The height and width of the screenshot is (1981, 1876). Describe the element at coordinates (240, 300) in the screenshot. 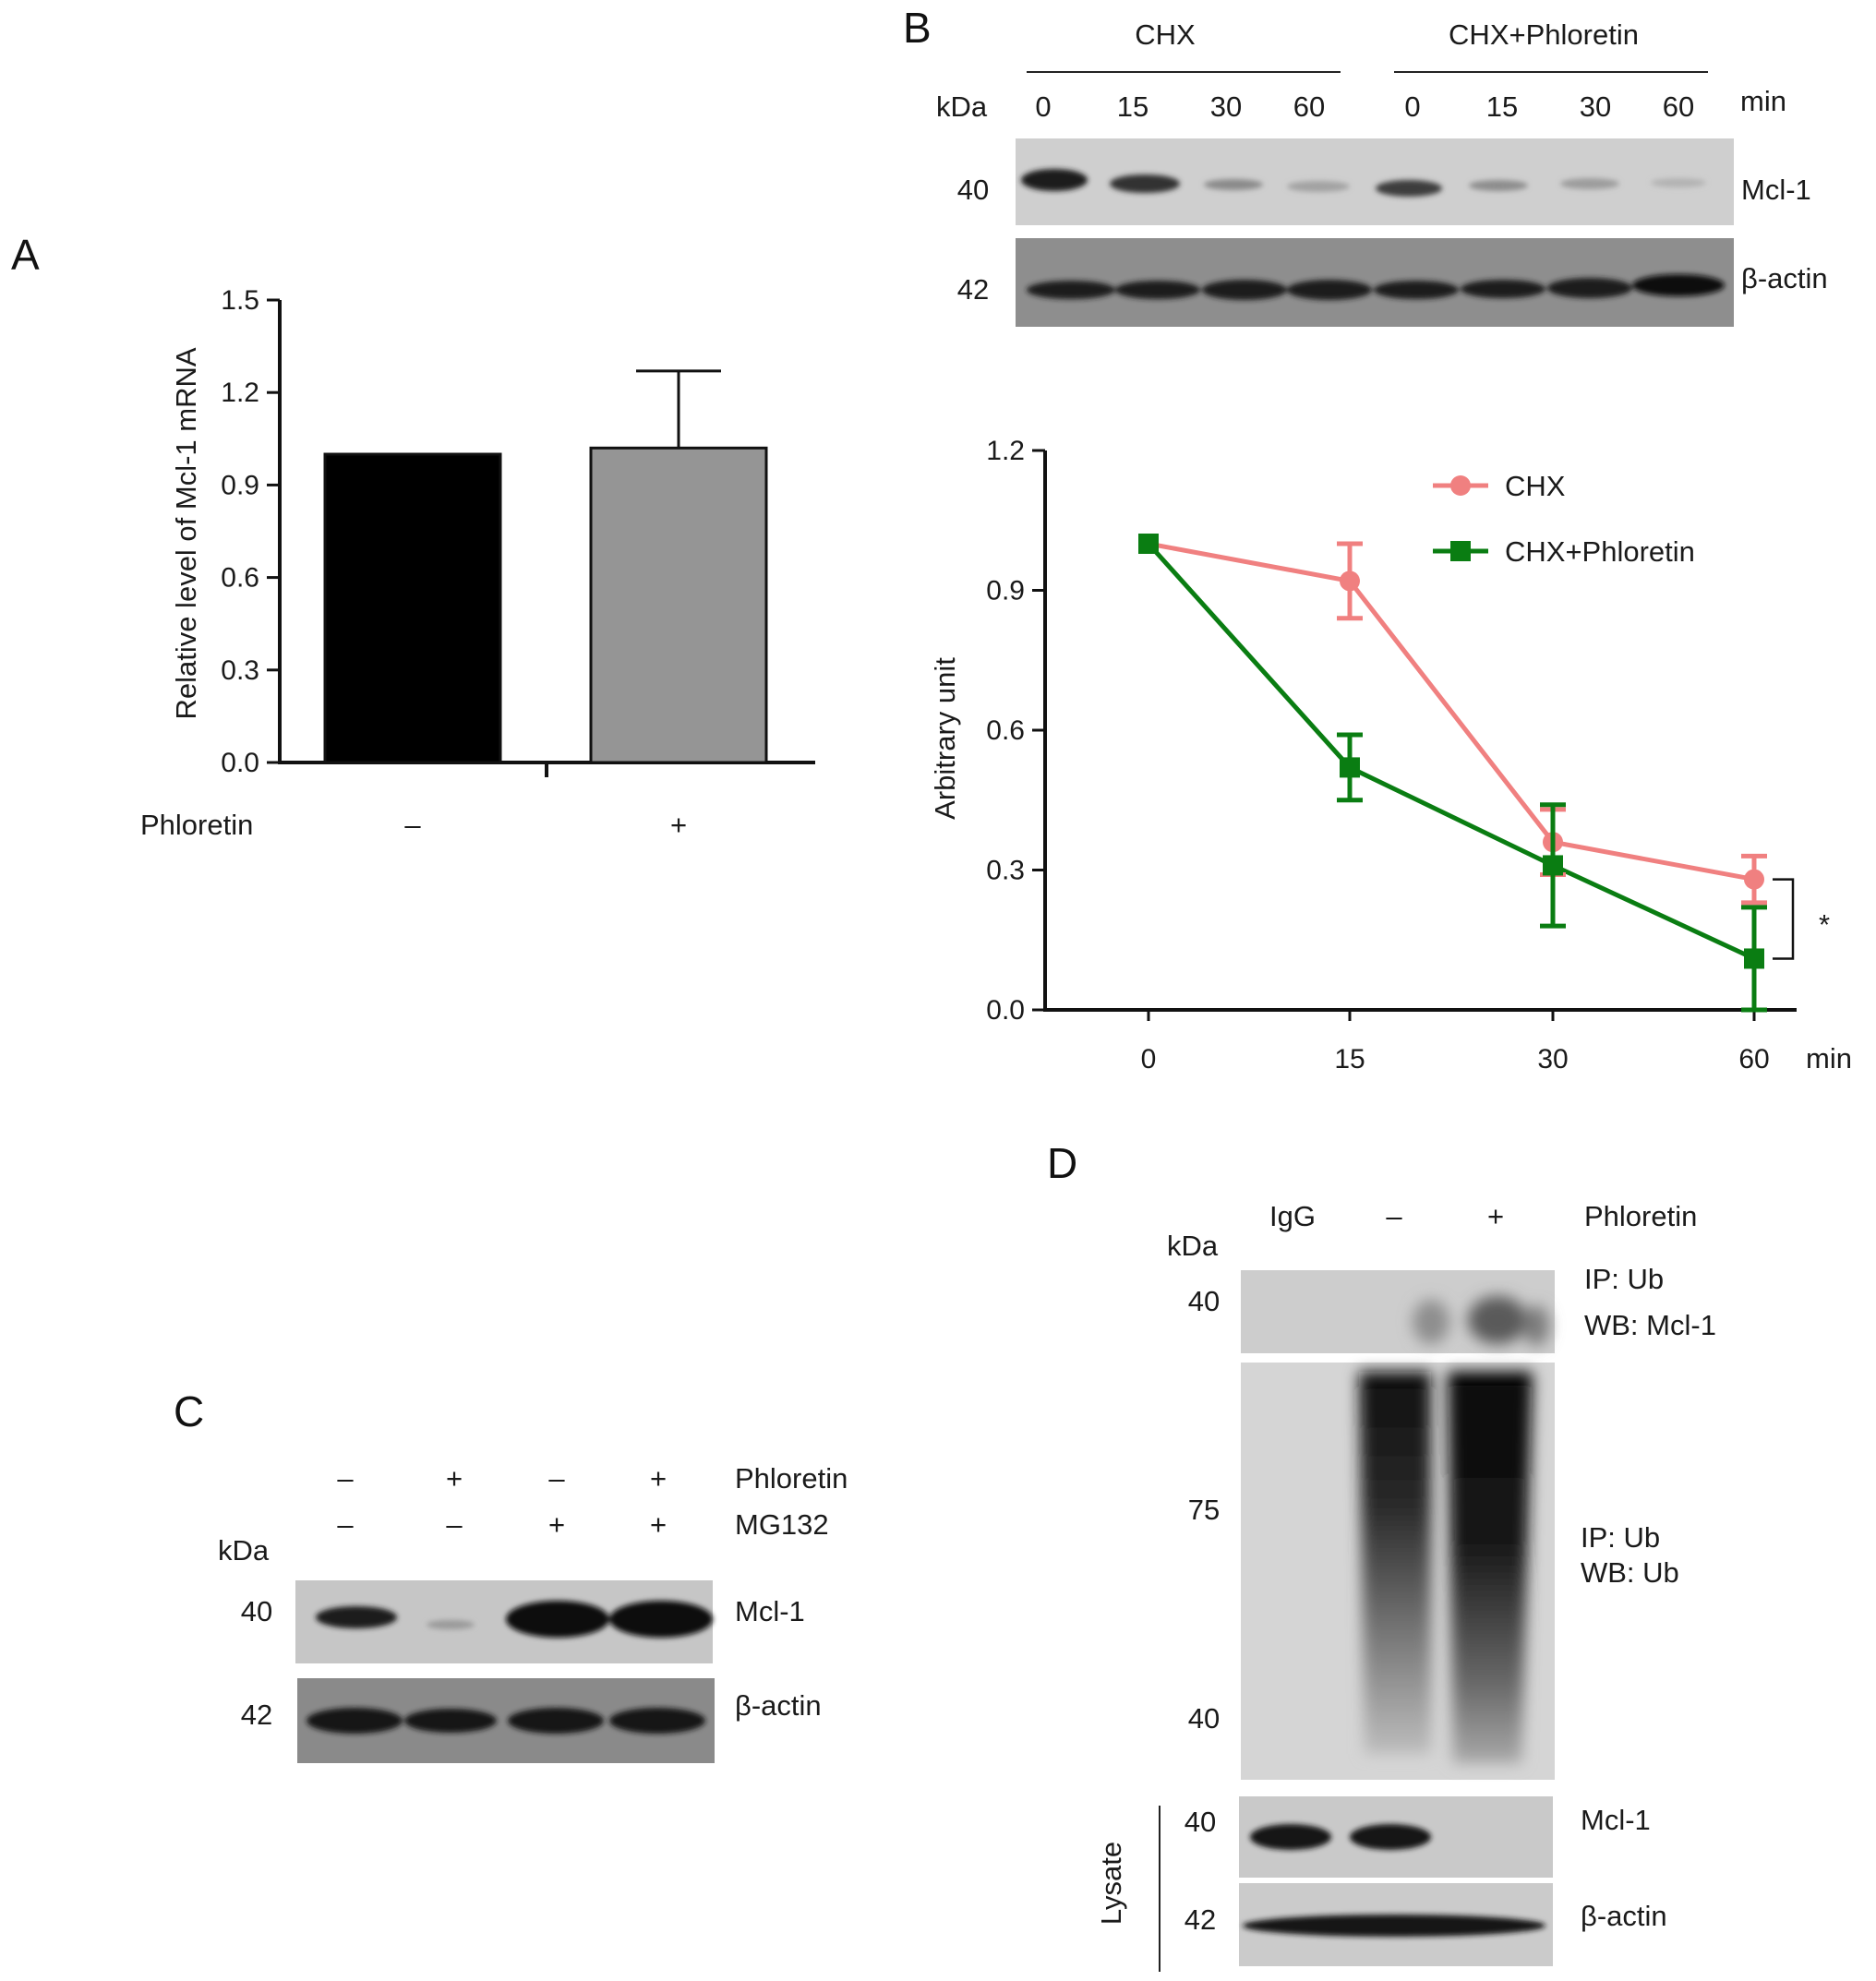

I see `y-tick-label: 1.5` at that location.